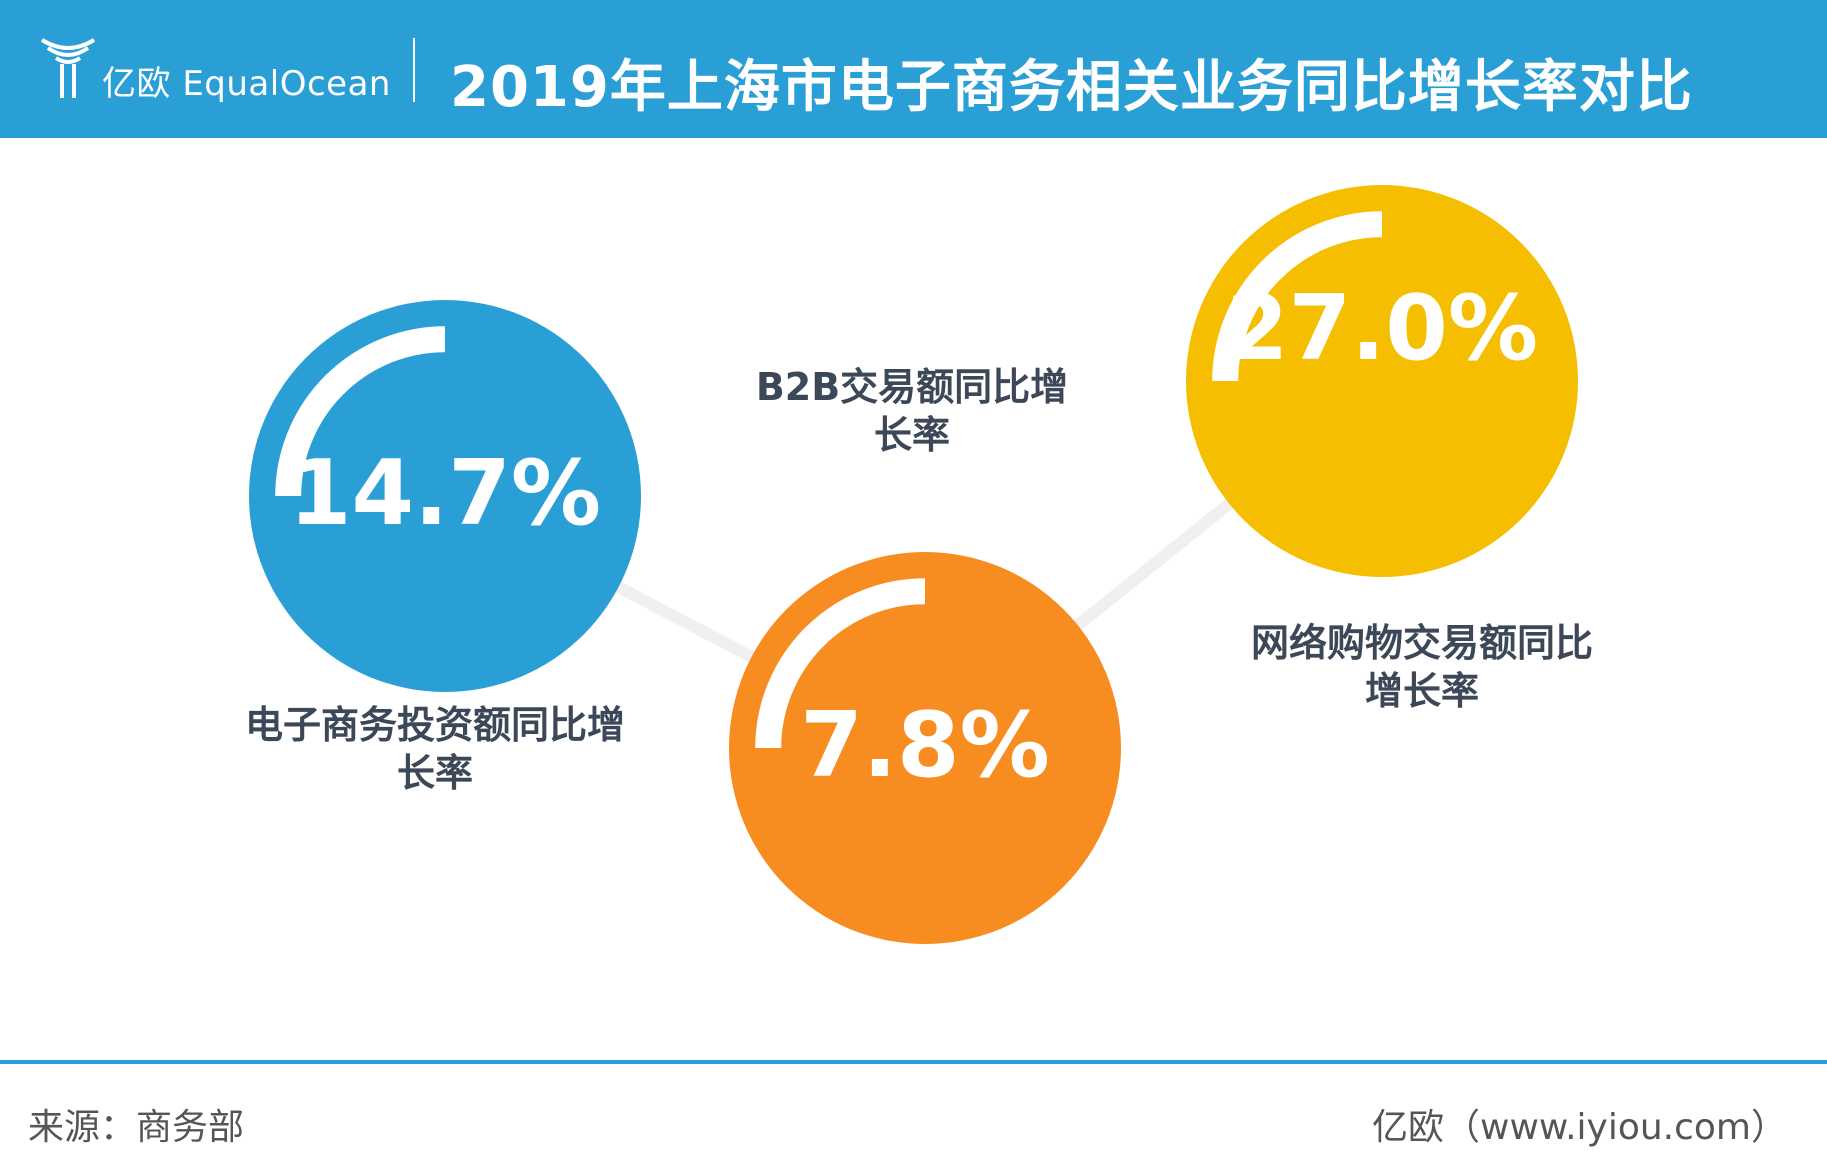  What do you see at coordinates (912, 435) in the screenshot?
I see `category-label-2-line-2: 长率` at bounding box center [912, 435].